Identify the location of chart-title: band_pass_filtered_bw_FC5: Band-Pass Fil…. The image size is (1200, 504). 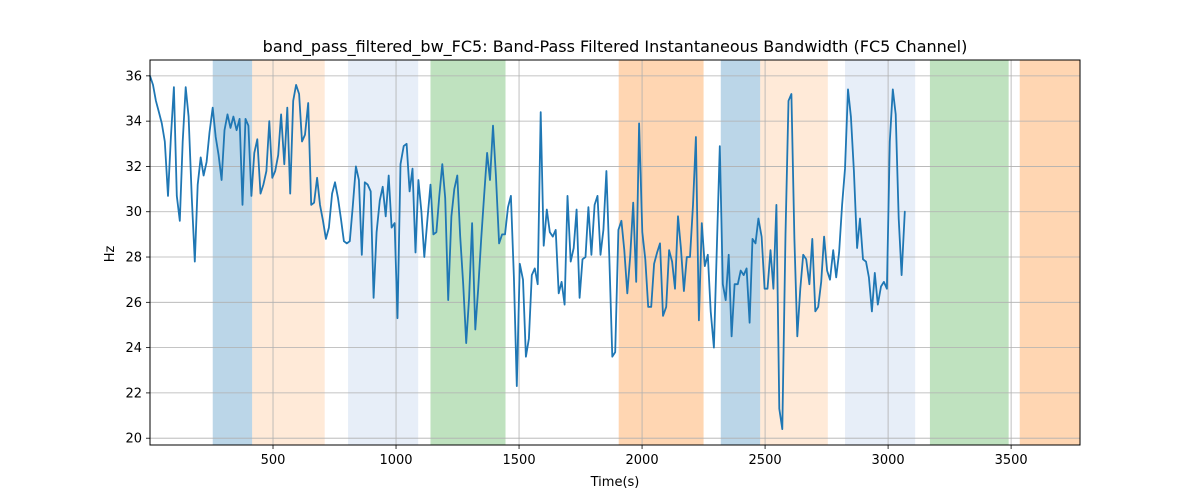
(615, 47).